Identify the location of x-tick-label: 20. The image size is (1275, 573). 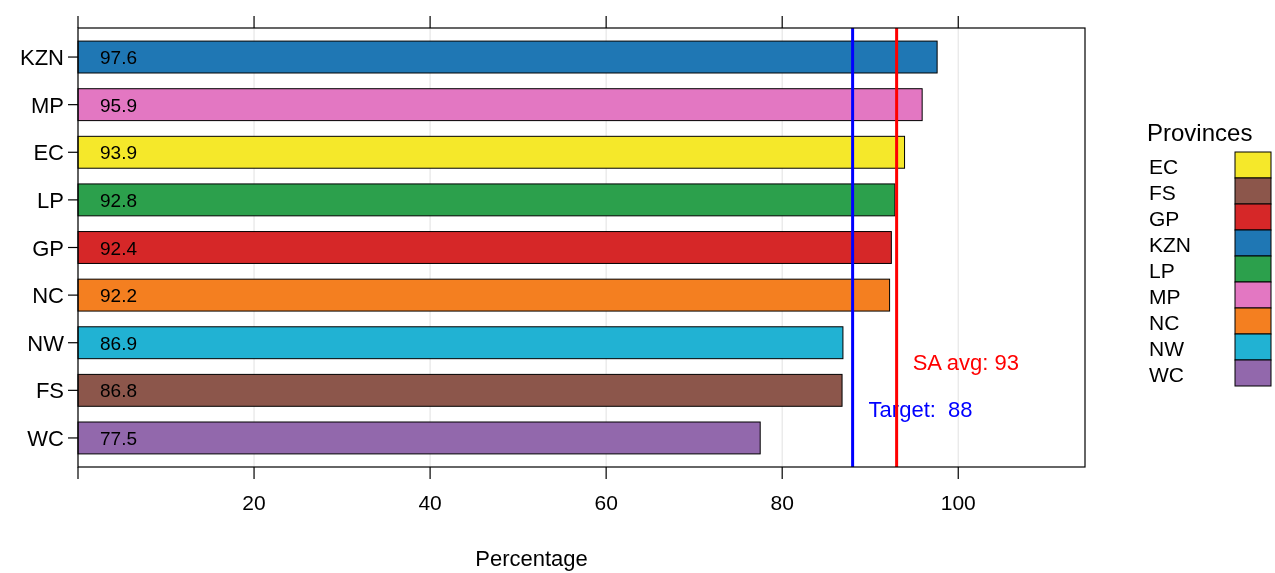
(254, 502).